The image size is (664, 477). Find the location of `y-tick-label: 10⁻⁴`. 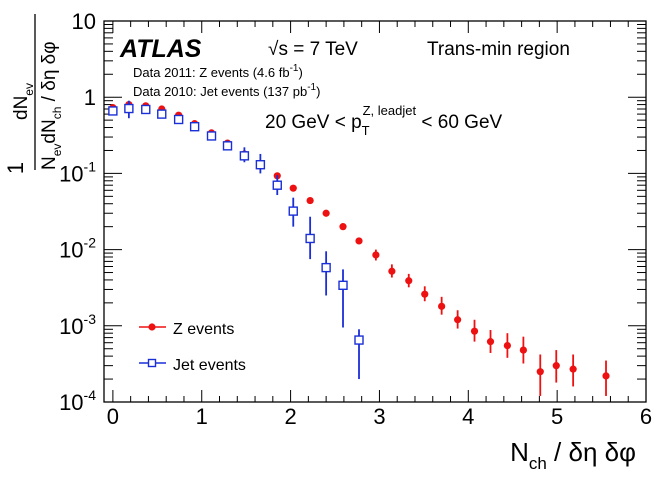

y-tick-label: 10⁻⁴ is located at coordinates (77, 401).